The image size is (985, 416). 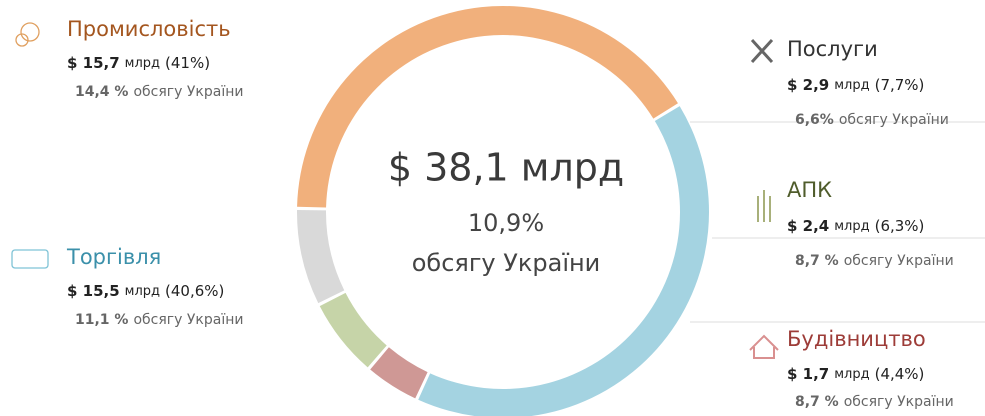 I want to click on icon-construction, so click(x=764, y=346).